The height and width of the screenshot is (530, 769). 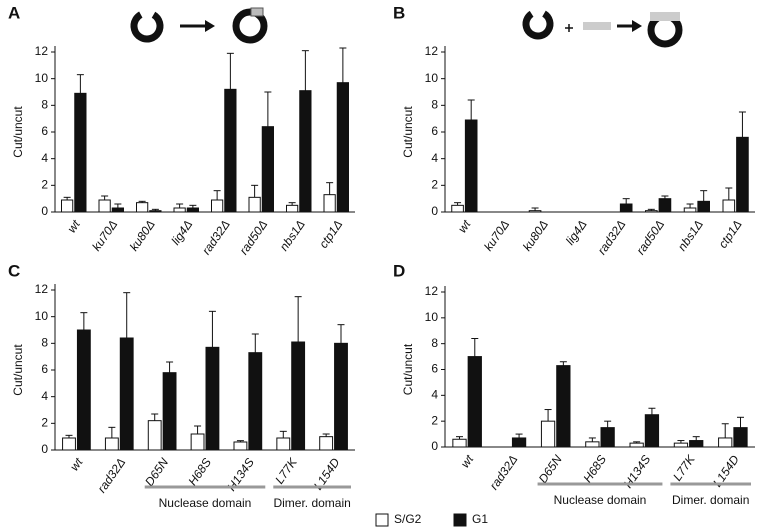 What do you see at coordinates (199, 25) in the screenshot?
I see `schematic-a` at bounding box center [199, 25].